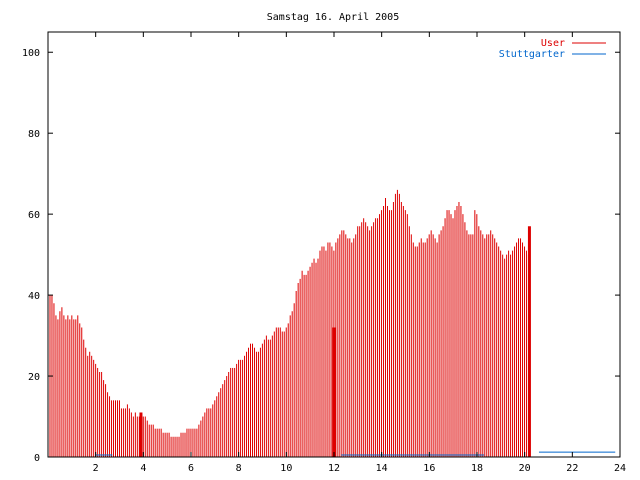  Describe the element at coordinates (382, 468) in the screenshot. I see `x-tick-label: 14` at that location.